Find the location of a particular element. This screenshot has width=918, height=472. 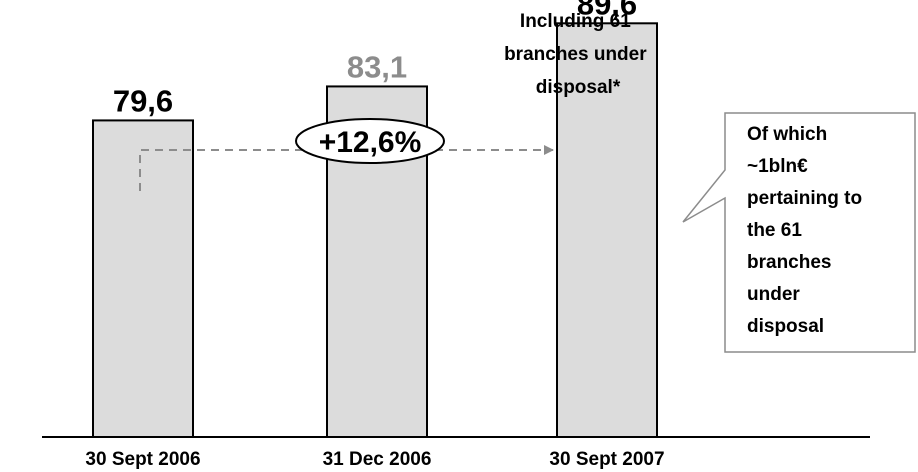

value-label-1: 79,6 is located at coordinates (143, 100).